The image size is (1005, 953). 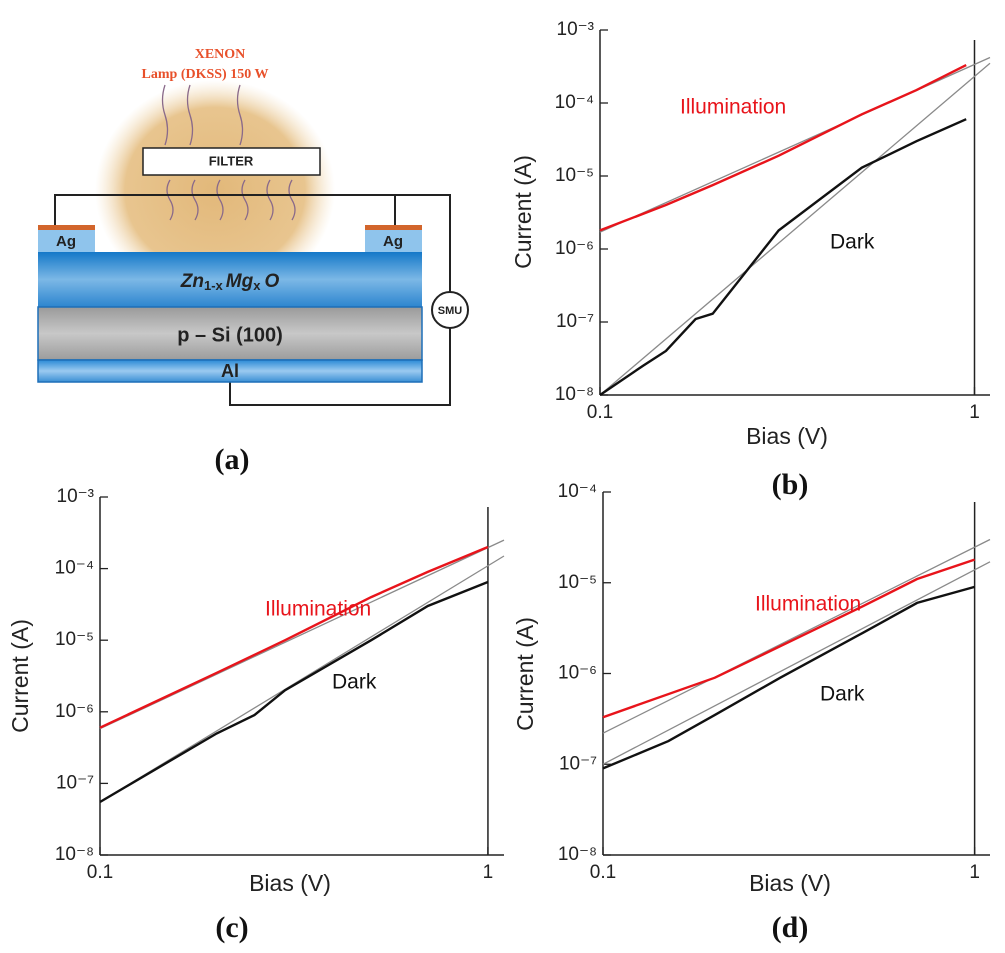 What do you see at coordinates (240, 281) in the screenshot?
I see `label-part: Mg` at bounding box center [240, 281].